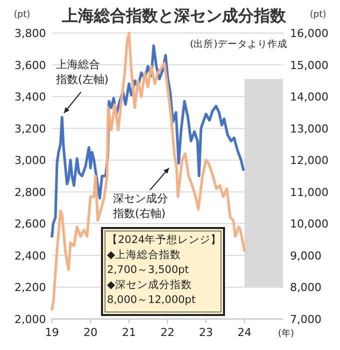  What do you see at coordinates (164, 269) in the screenshot?
I see `annotation: 【2024年予想レンジ】 ◆上海総合指数 2,700～3,500pt ◆深セン成分指数 8,000～12,000pt` at bounding box center [164, 269].